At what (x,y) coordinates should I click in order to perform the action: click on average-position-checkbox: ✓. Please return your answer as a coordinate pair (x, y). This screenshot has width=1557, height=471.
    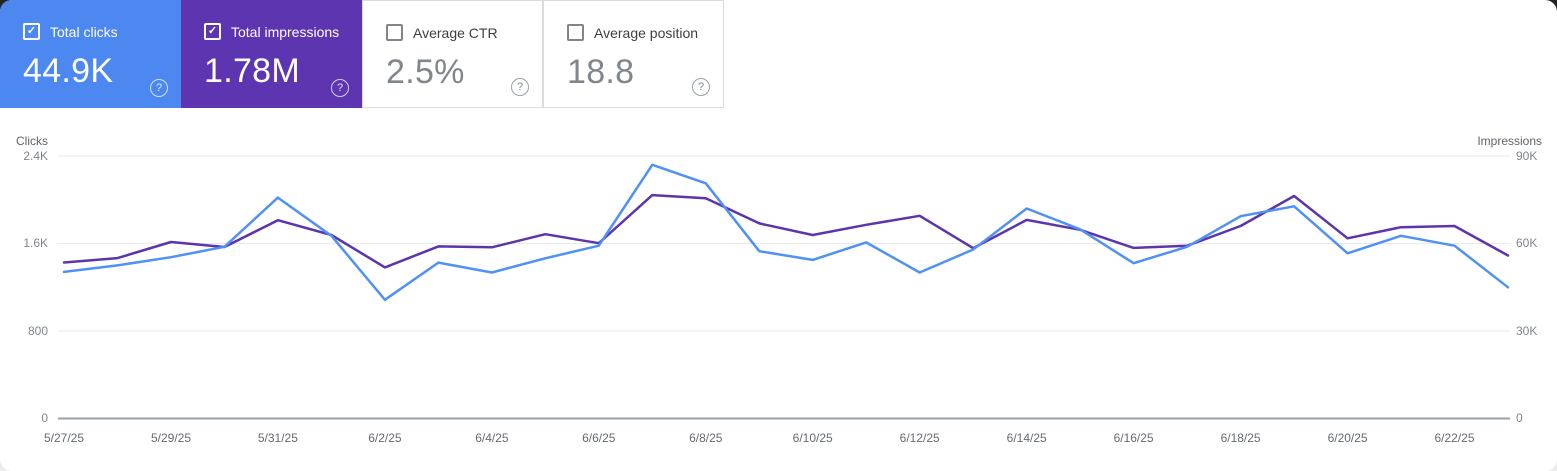
    Looking at the image, I should click on (575, 32).